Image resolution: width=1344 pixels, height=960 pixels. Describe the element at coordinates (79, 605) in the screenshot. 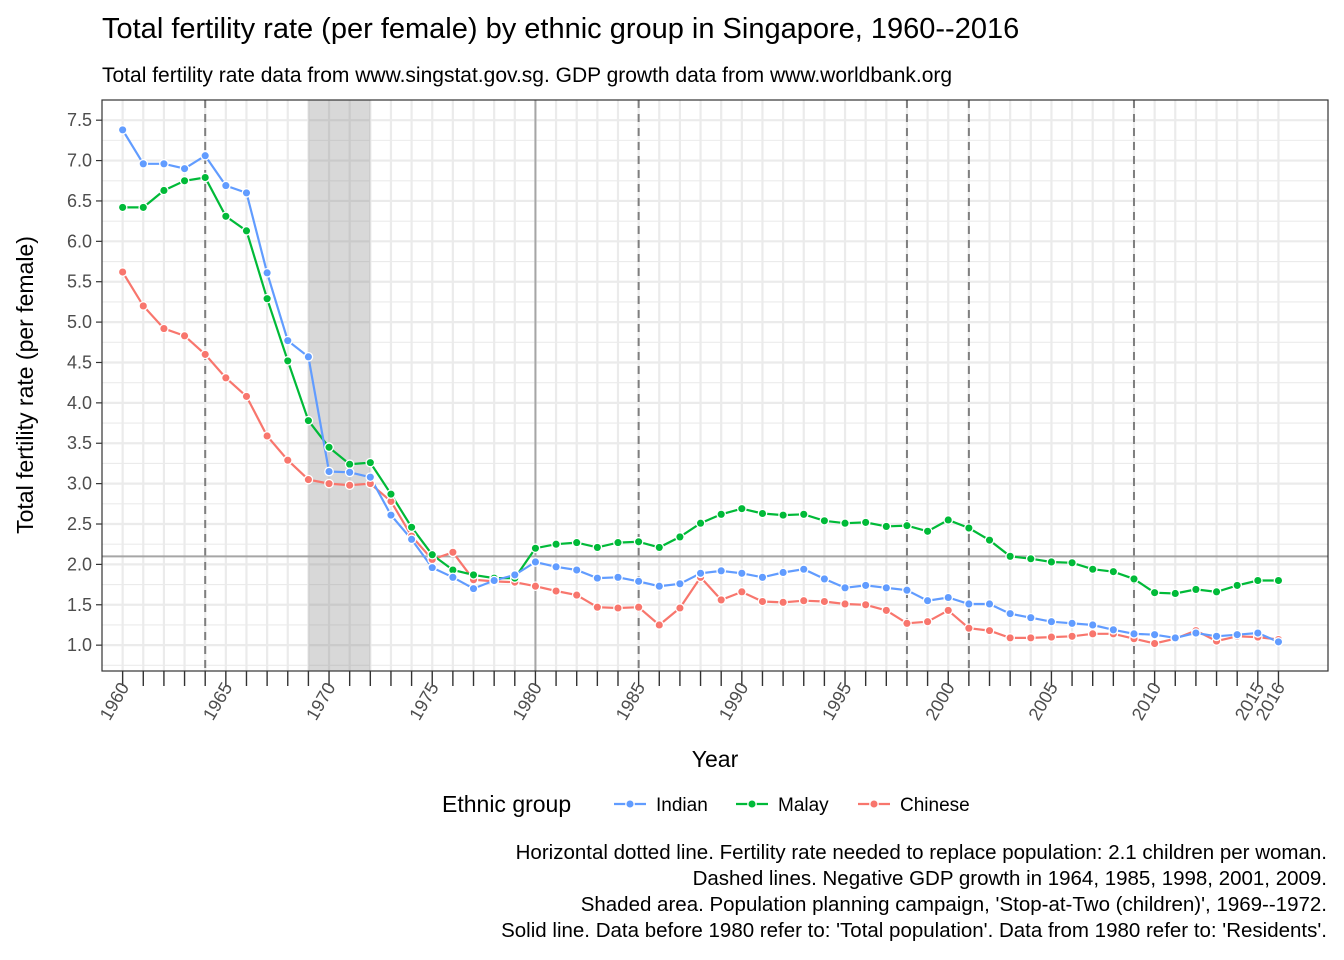

I see `y-tick-label: 1.5` at that location.